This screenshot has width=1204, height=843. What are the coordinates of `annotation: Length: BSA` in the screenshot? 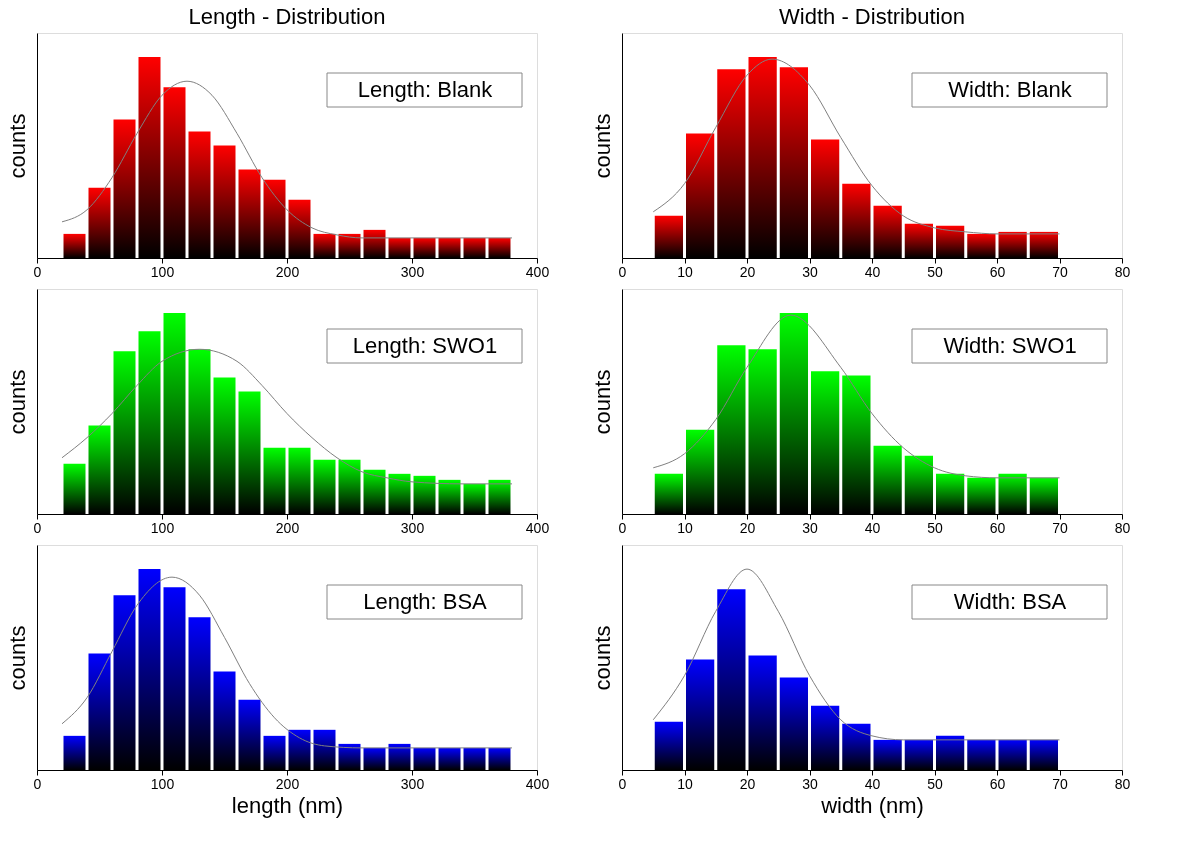 It's located at (425, 601).